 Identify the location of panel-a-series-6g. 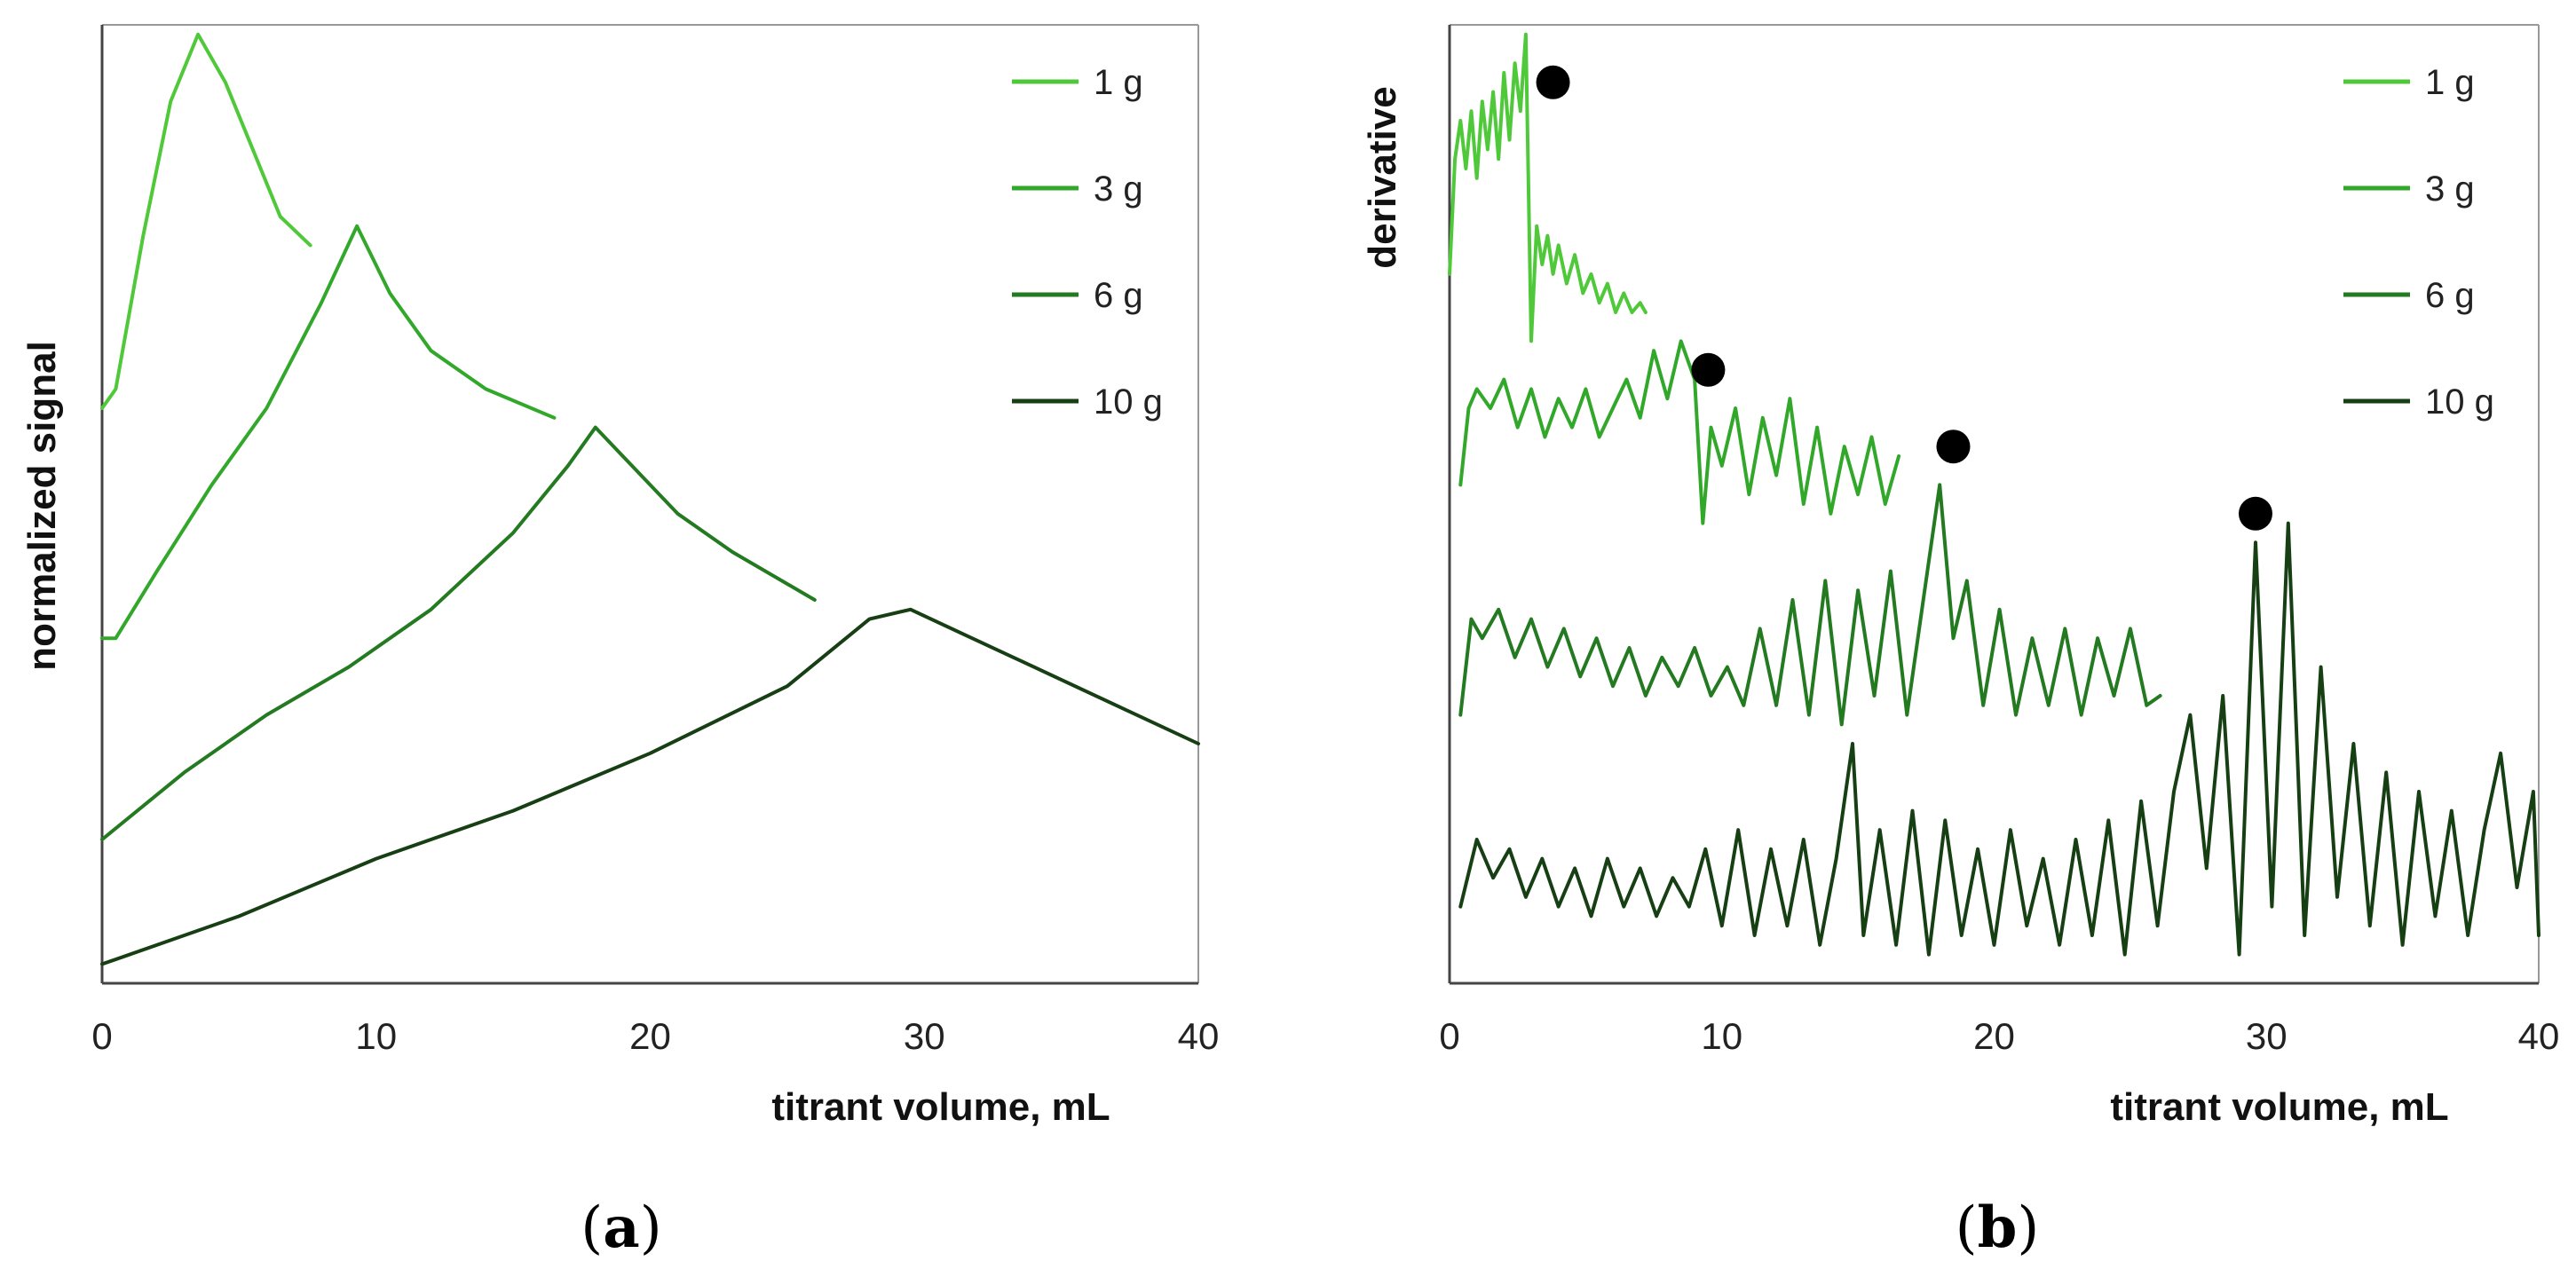
(458, 633).